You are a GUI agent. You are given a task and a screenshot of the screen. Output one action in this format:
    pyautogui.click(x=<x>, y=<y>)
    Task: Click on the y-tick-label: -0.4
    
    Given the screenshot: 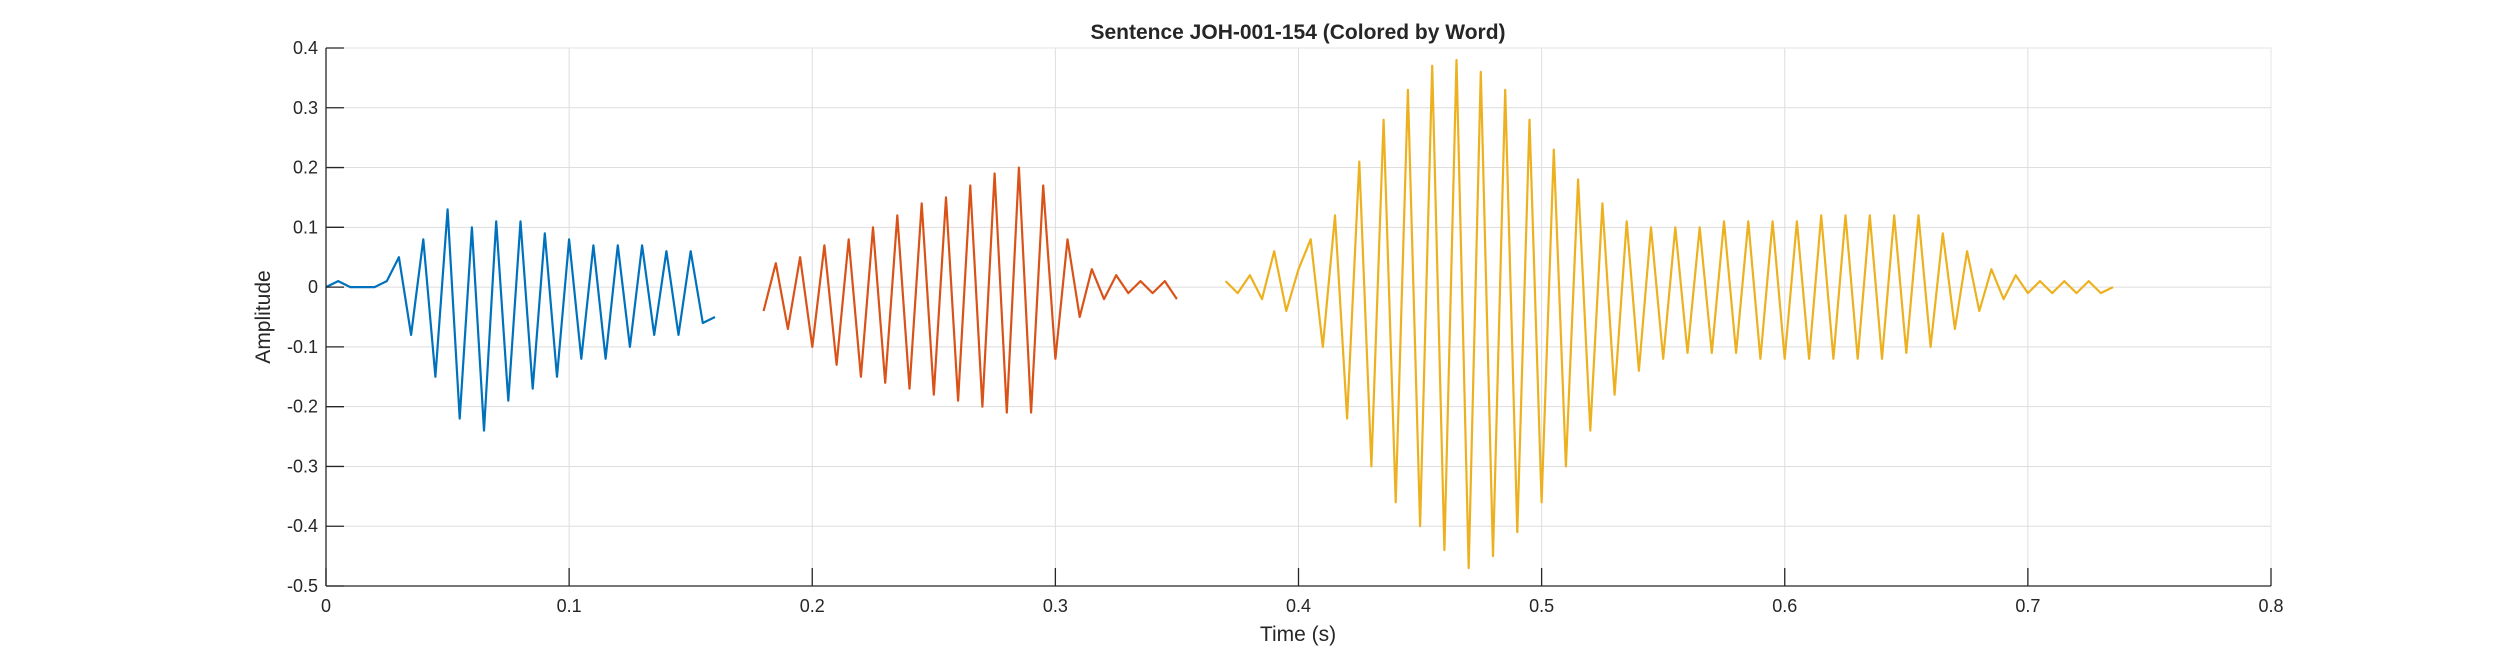 What is the action you would take?
    pyautogui.click(x=302, y=526)
    